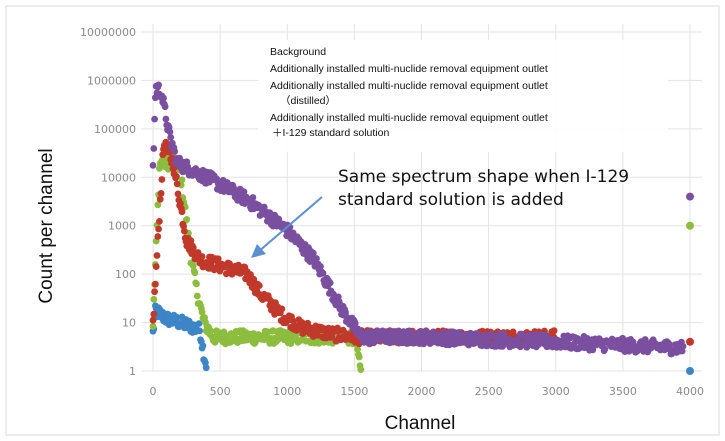 The height and width of the screenshot is (441, 725). Describe the element at coordinates (623, 391) in the screenshot. I see `x-tick-label: 3500` at that location.